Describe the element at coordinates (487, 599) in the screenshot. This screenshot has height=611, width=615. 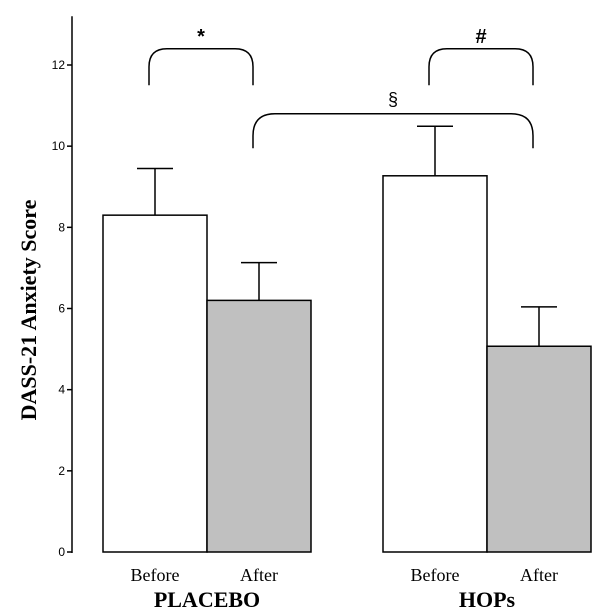
I see `group-label: HOPs` at that location.